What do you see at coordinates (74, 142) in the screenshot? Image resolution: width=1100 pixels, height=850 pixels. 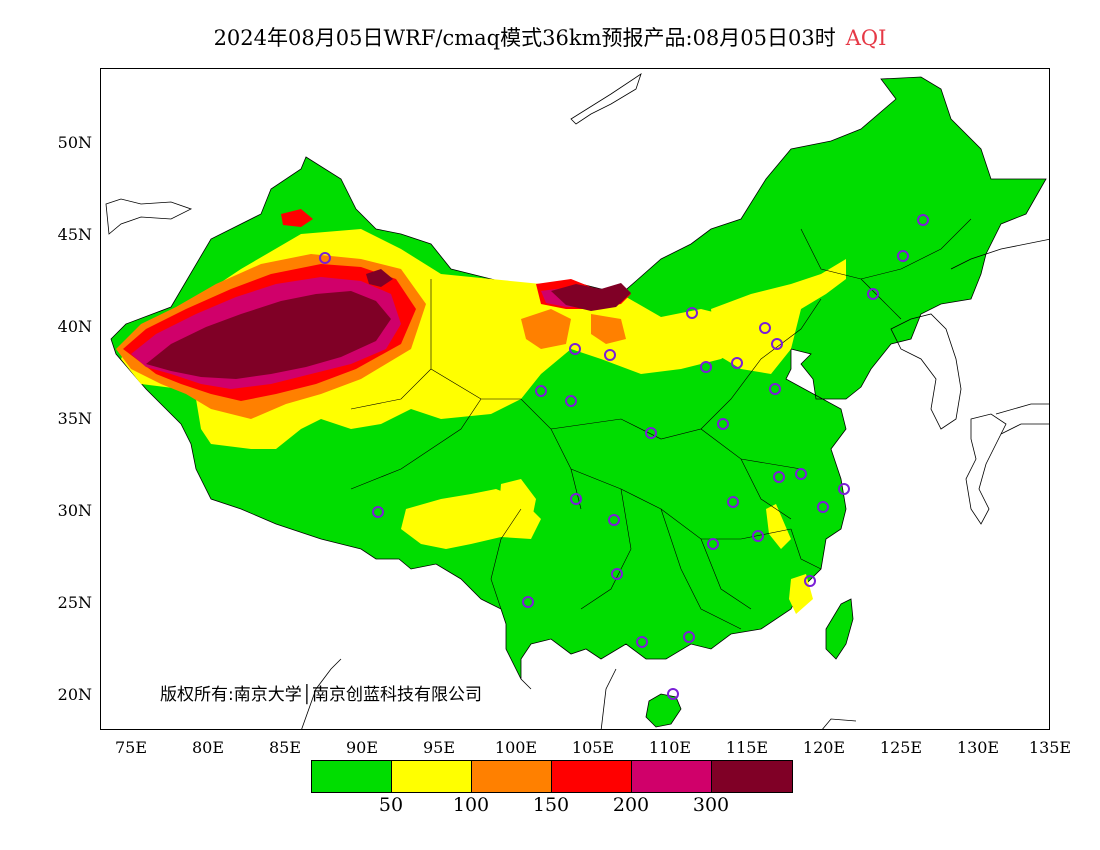 I see `lat-tick-50n: 50N` at bounding box center [74, 142].